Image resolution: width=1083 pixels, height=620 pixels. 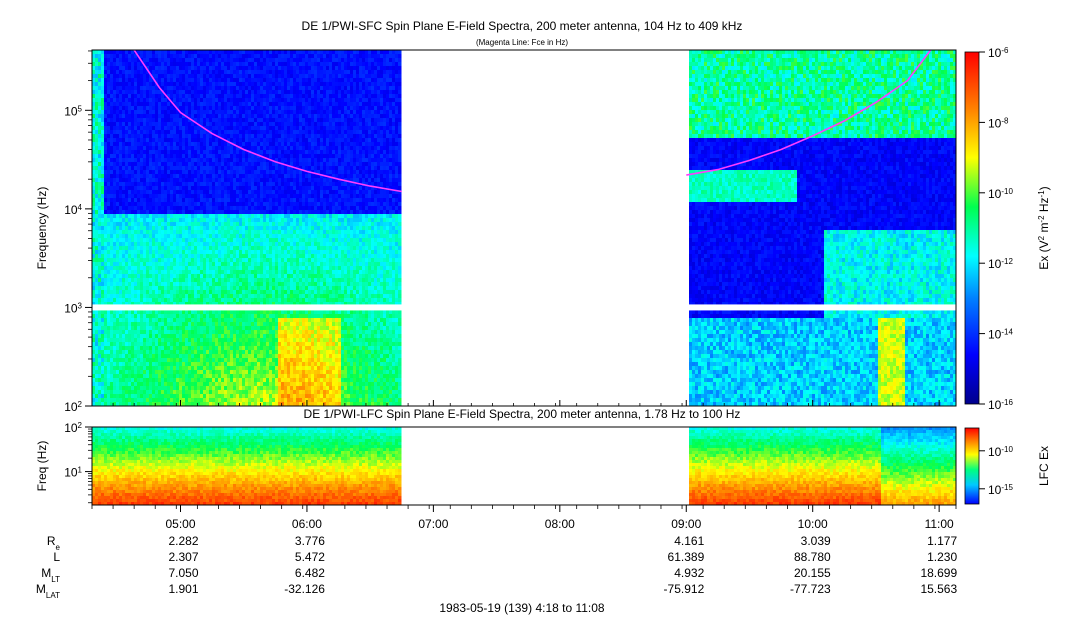 What do you see at coordinates (183, 573) in the screenshot?
I see `ephemeris-value: 7.050` at bounding box center [183, 573].